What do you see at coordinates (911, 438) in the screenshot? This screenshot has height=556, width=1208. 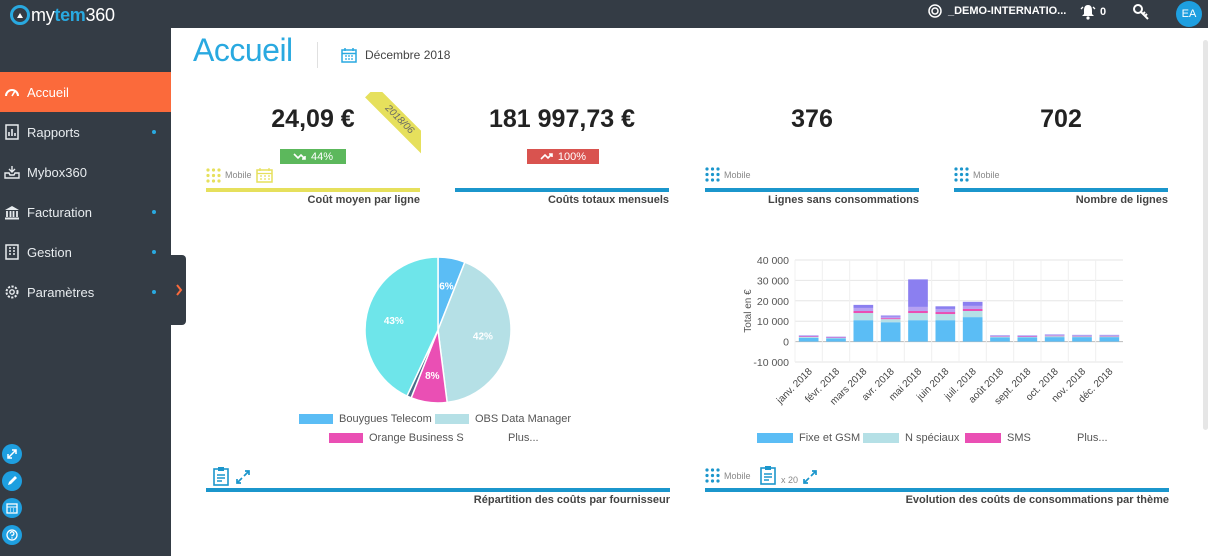 I see `legend-item: N spéciaux` at bounding box center [911, 438].